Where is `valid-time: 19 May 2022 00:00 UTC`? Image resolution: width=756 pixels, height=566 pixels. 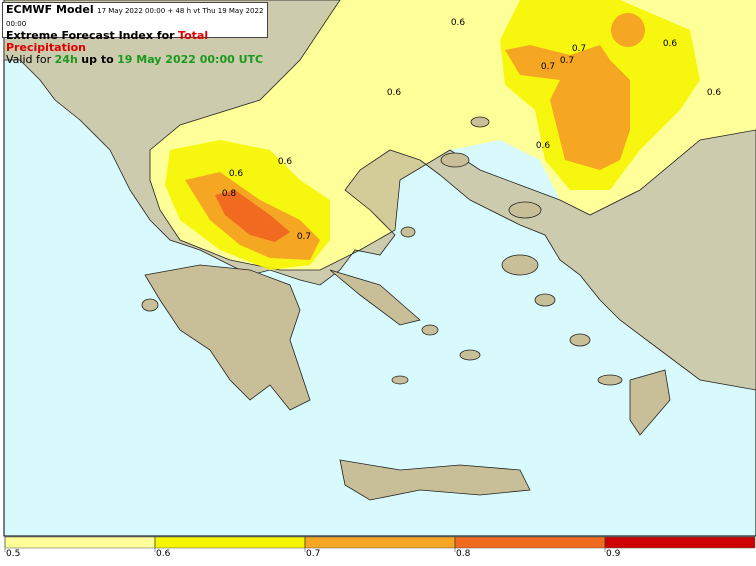 valid-time: 19 May 2022 00:00 UTC is located at coordinates (190, 59).